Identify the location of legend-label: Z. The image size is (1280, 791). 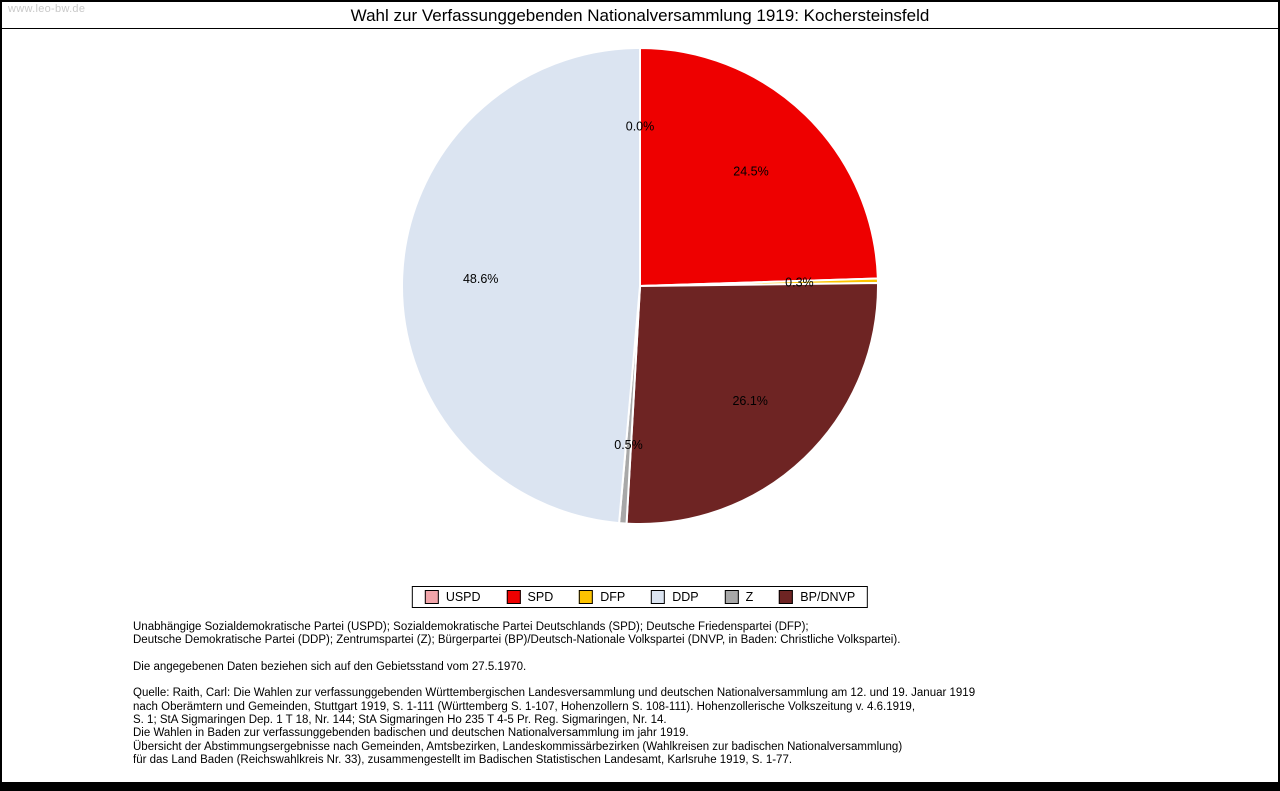
(749, 597).